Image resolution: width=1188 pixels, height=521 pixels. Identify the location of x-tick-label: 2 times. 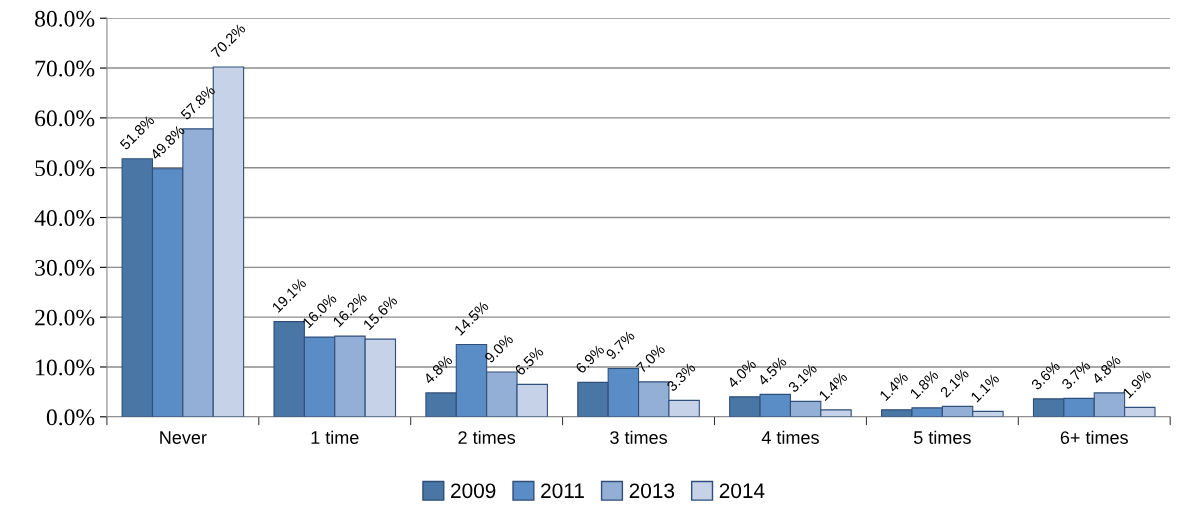
(487, 437).